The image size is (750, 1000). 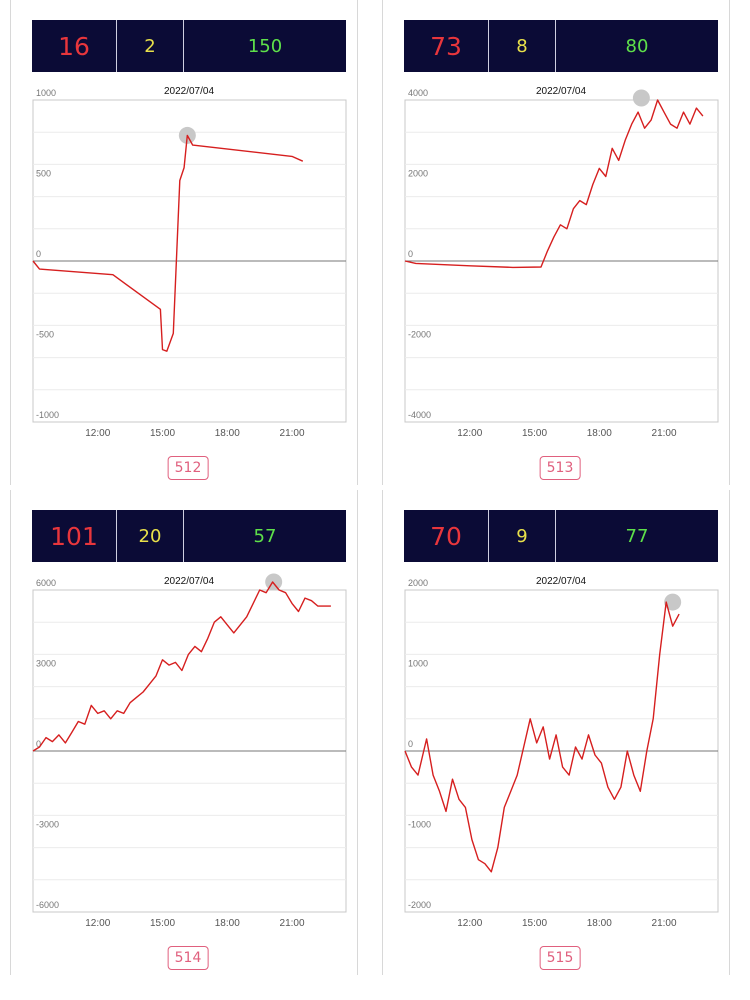 What do you see at coordinates (521, 46) in the screenshot?
I see `stat-yellow: 8` at bounding box center [521, 46].